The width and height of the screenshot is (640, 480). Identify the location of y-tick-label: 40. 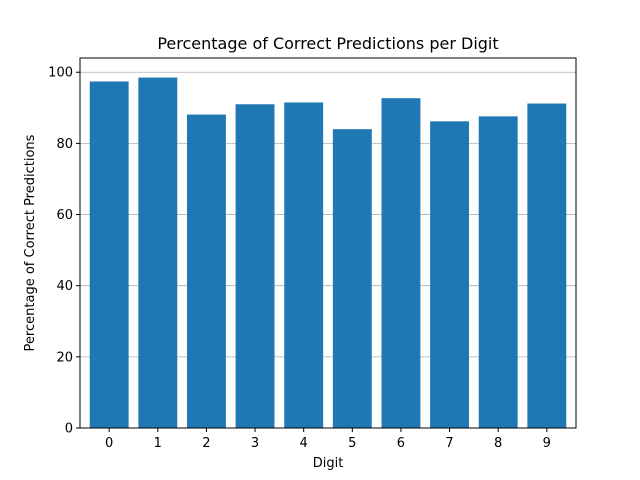
(64, 286).